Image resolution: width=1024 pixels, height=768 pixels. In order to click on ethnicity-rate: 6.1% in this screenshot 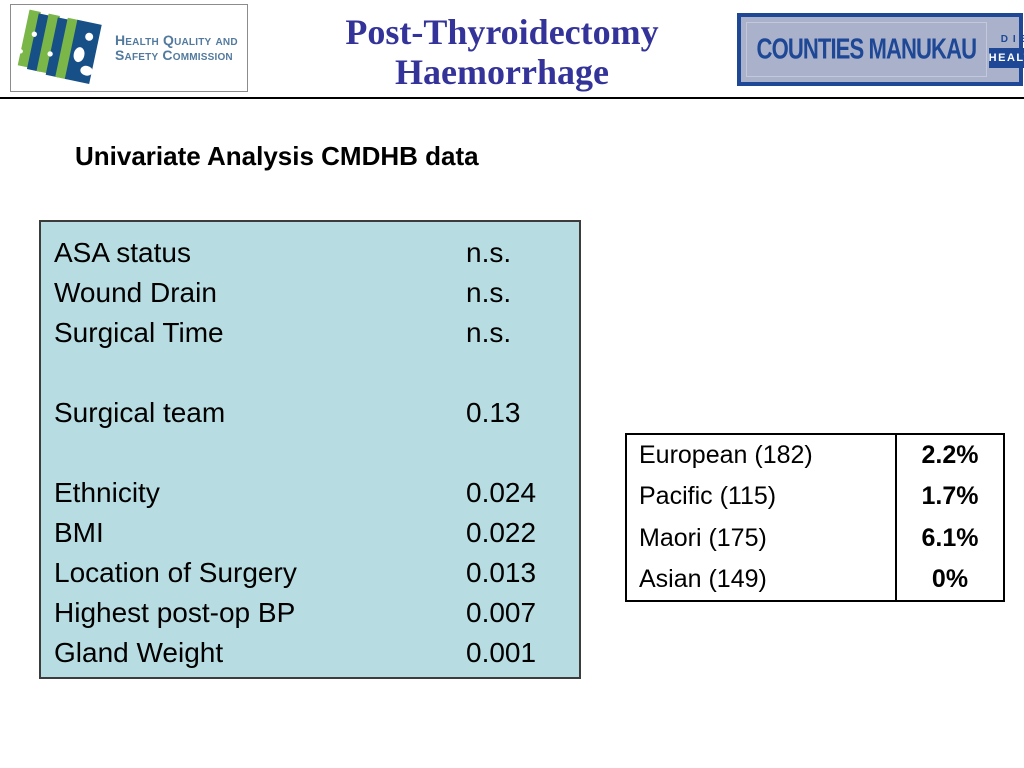, I will do `click(950, 537)`.